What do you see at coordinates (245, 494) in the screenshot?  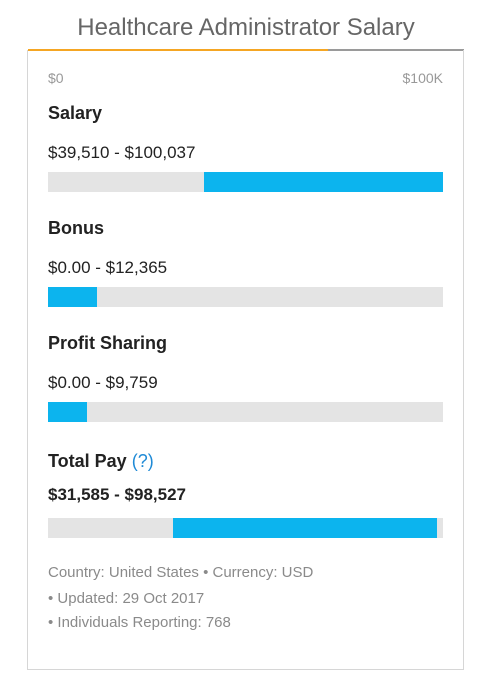 I see `total-pay-section: Total Pay (?) $31,585 - $98,527` at bounding box center [245, 494].